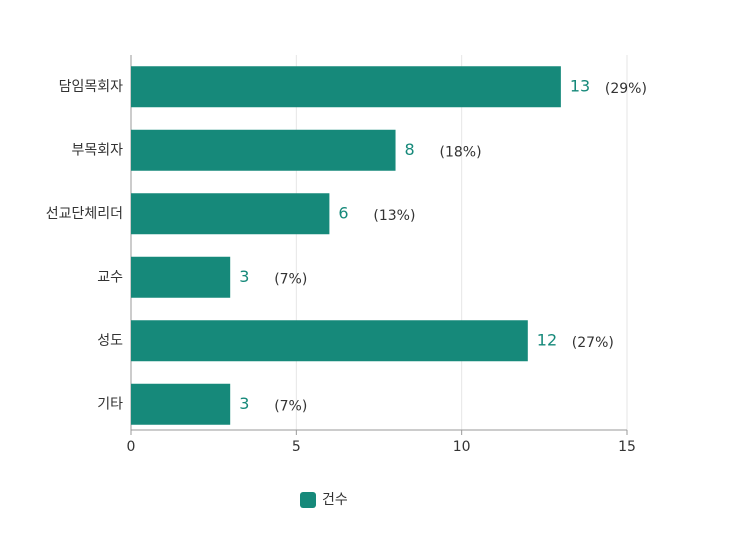  What do you see at coordinates (110, 404) in the screenshot?
I see `y-tick-label: 기타` at bounding box center [110, 404].